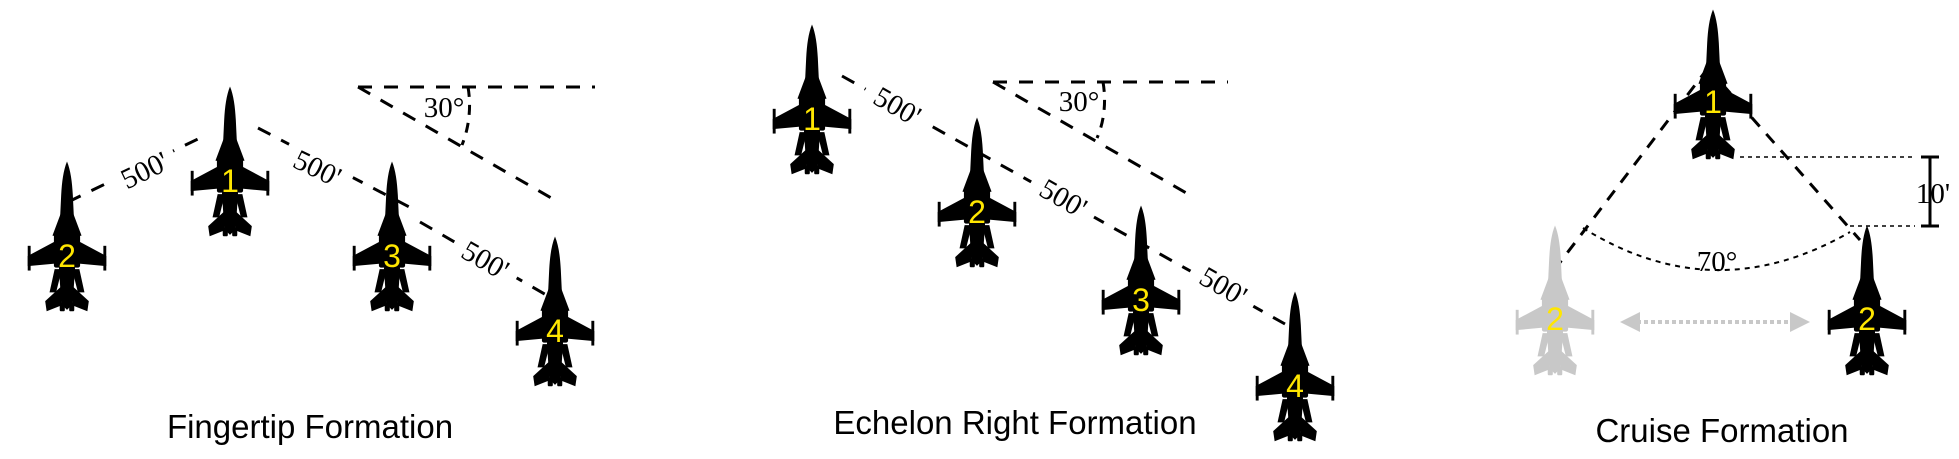  I want to click on fingertip-jet-4-icon, so click(555, 311).